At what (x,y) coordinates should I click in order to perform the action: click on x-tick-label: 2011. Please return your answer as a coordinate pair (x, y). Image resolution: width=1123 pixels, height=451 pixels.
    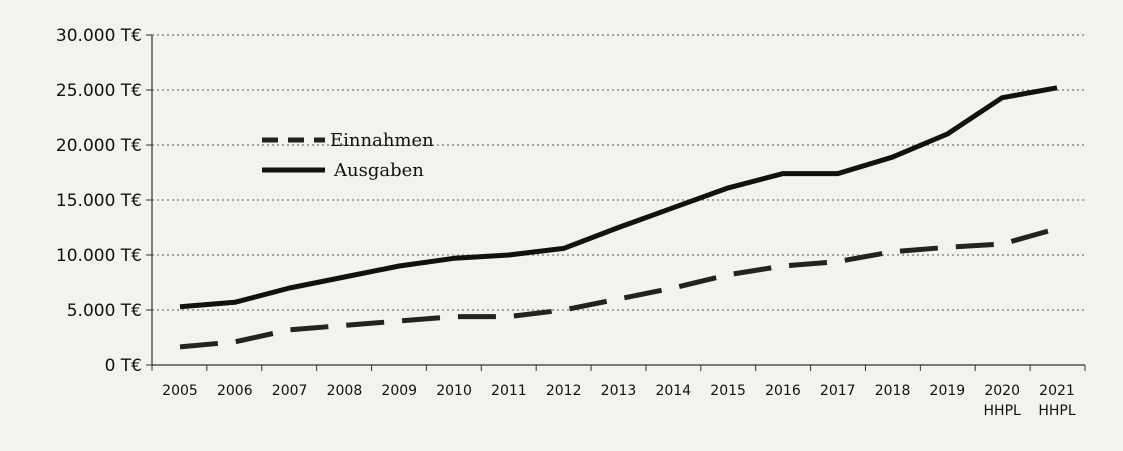
    Looking at the image, I should click on (509, 391).